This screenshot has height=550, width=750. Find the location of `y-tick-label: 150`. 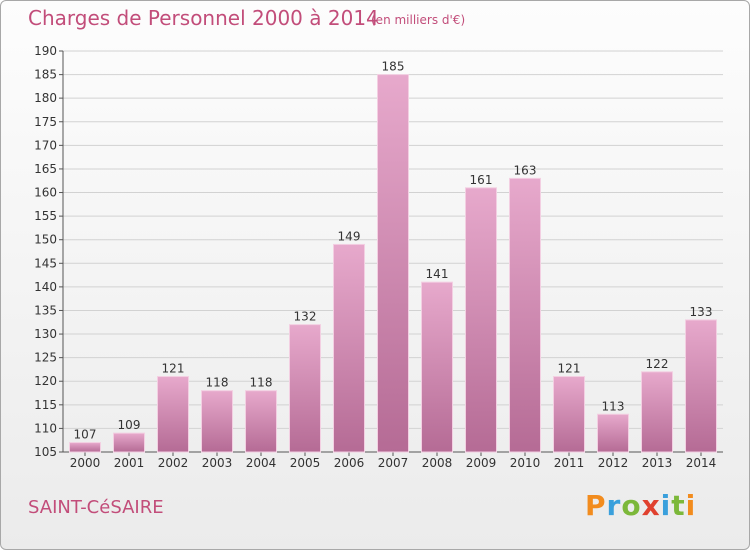

y-tick-label: 150 is located at coordinates (45, 240).